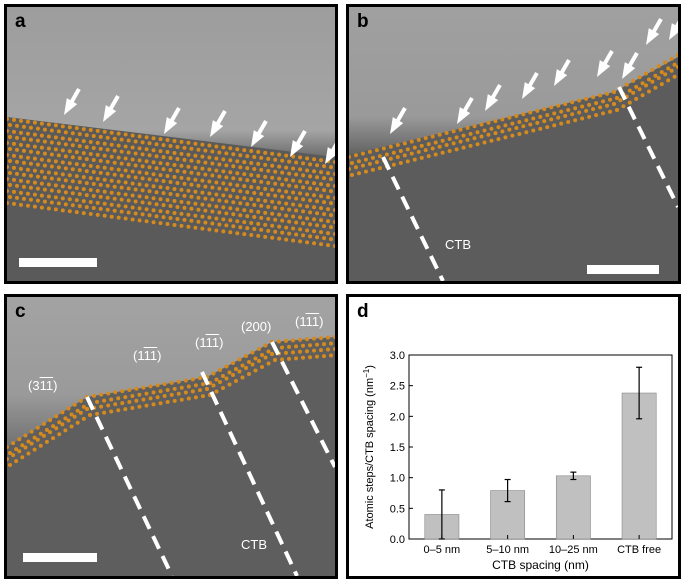 The height and width of the screenshot is (583, 685). What do you see at coordinates (442, 550) in the screenshot?
I see `x-tick-label: 0–5 nm` at bounding box center [442, 550].